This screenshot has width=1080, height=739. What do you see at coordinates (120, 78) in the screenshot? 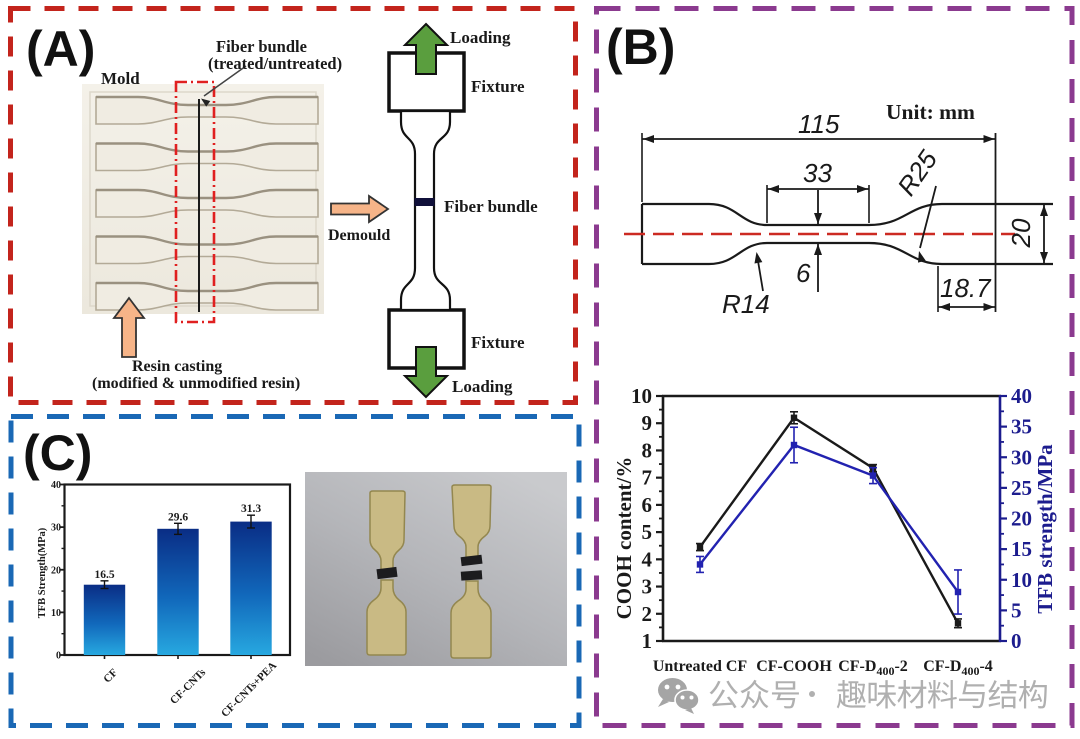
I see `svg-text: Mold` at bounding box center [120, 78].